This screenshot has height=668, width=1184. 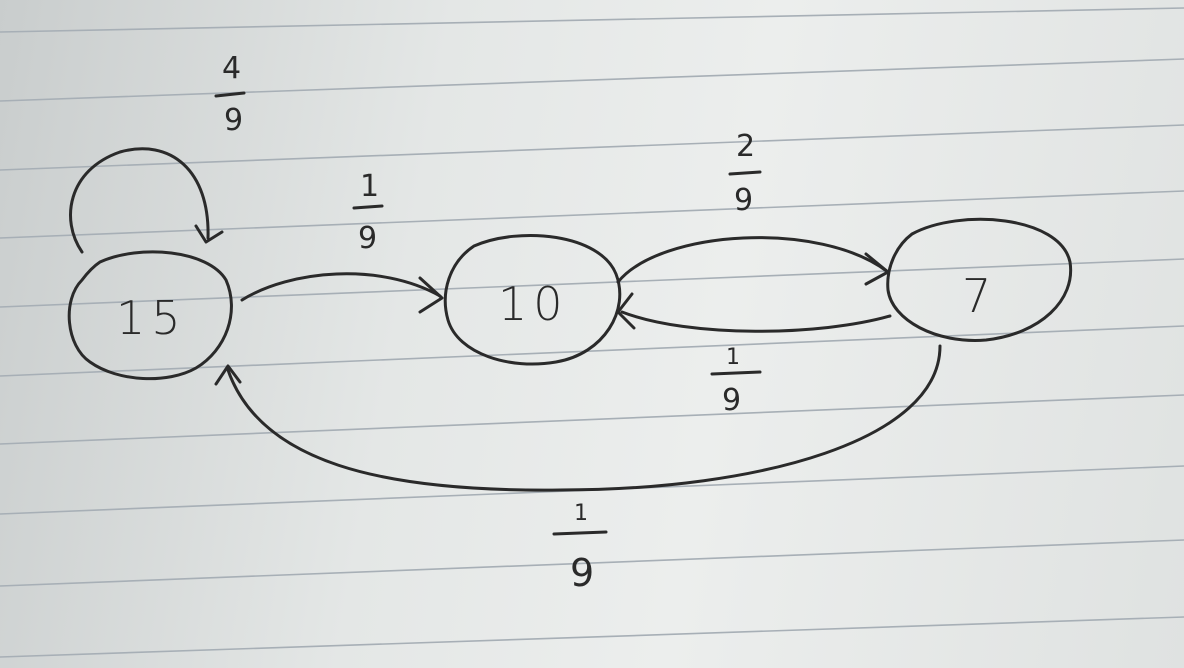 What do you see at coordinates (582, 573) in the screenshot?
I see `edge-7-15-denominator: 9` at bounding box center [582, 573].